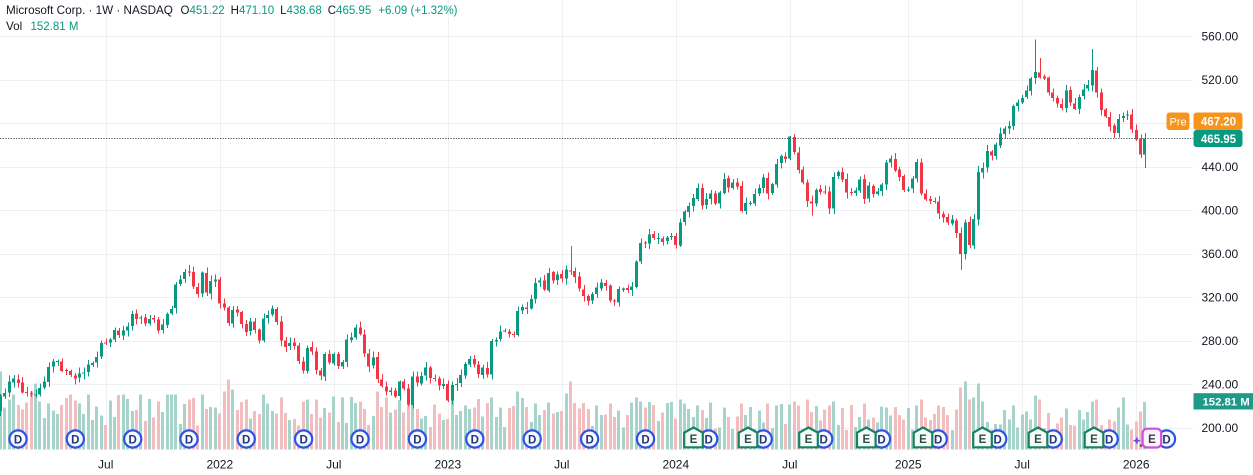 The height and width of the screenshot is (475, 1253). I want to click on svg-text: 467.20, so click(1218, 123).